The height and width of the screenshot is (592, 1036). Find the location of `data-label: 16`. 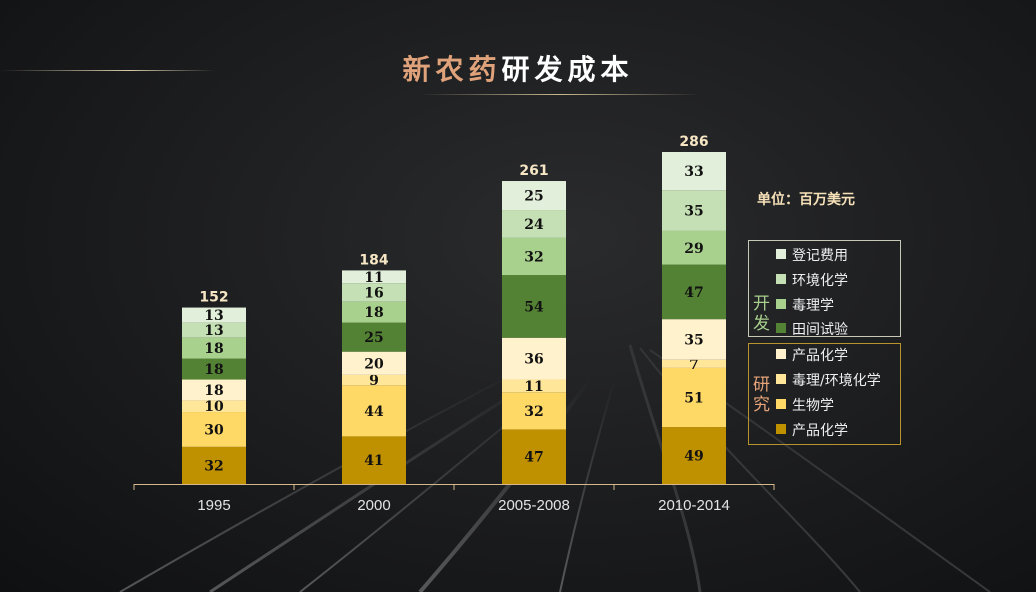

data-label: 16 is located at coordinates (373, 293).